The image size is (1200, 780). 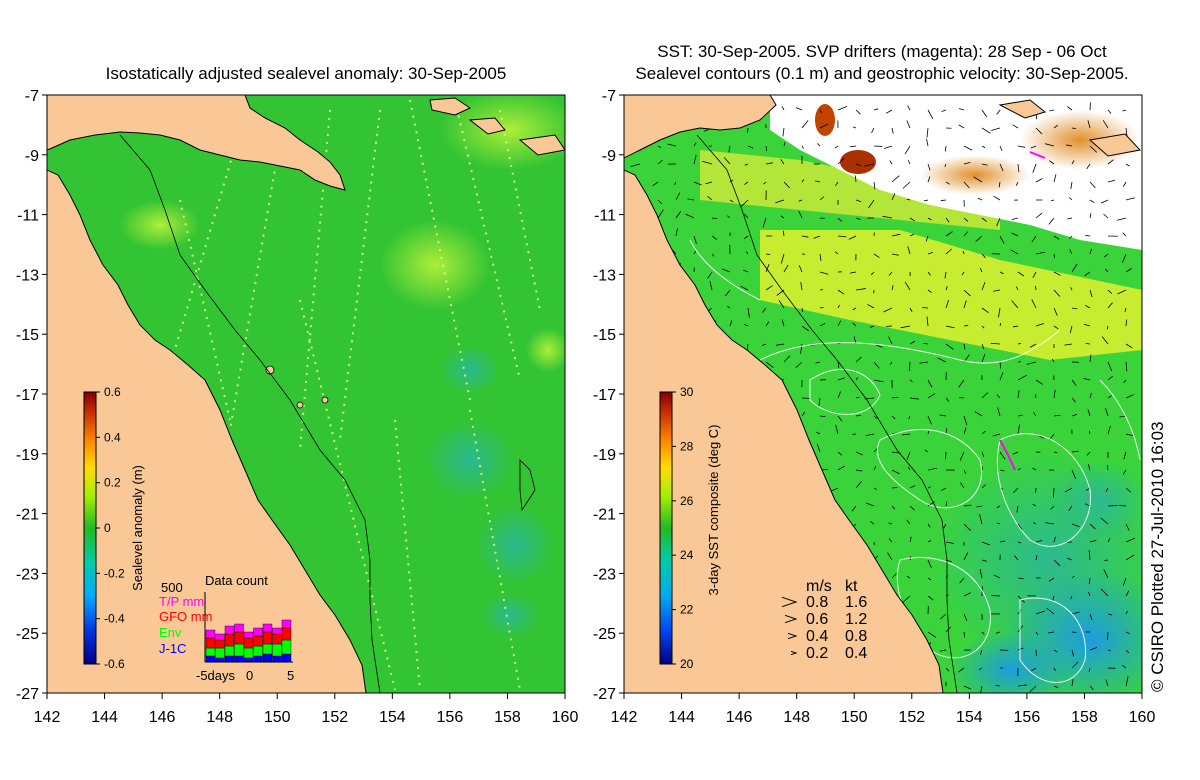 What do you see at coordinates (951, 295) in the screenshot?
I see `sst-warm-band` at bounding box center [951, 295].